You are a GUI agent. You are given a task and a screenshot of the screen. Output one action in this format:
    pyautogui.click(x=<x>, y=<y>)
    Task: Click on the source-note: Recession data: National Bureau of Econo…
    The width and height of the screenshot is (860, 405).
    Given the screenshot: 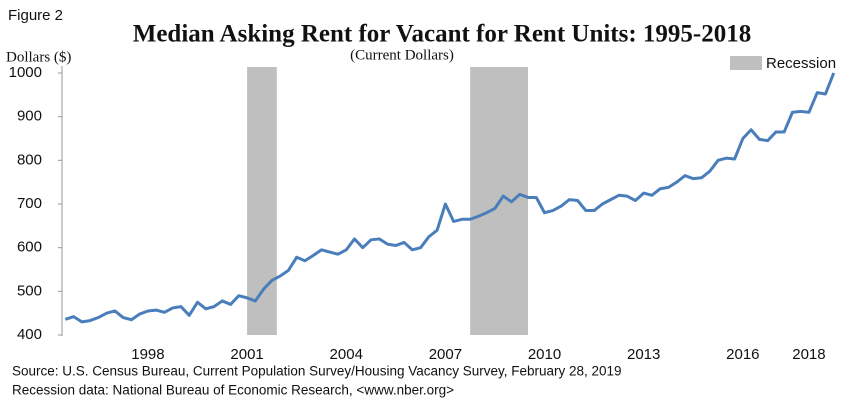 What is the action you would take?
    pyautogui.click(x=233, y=390)
    